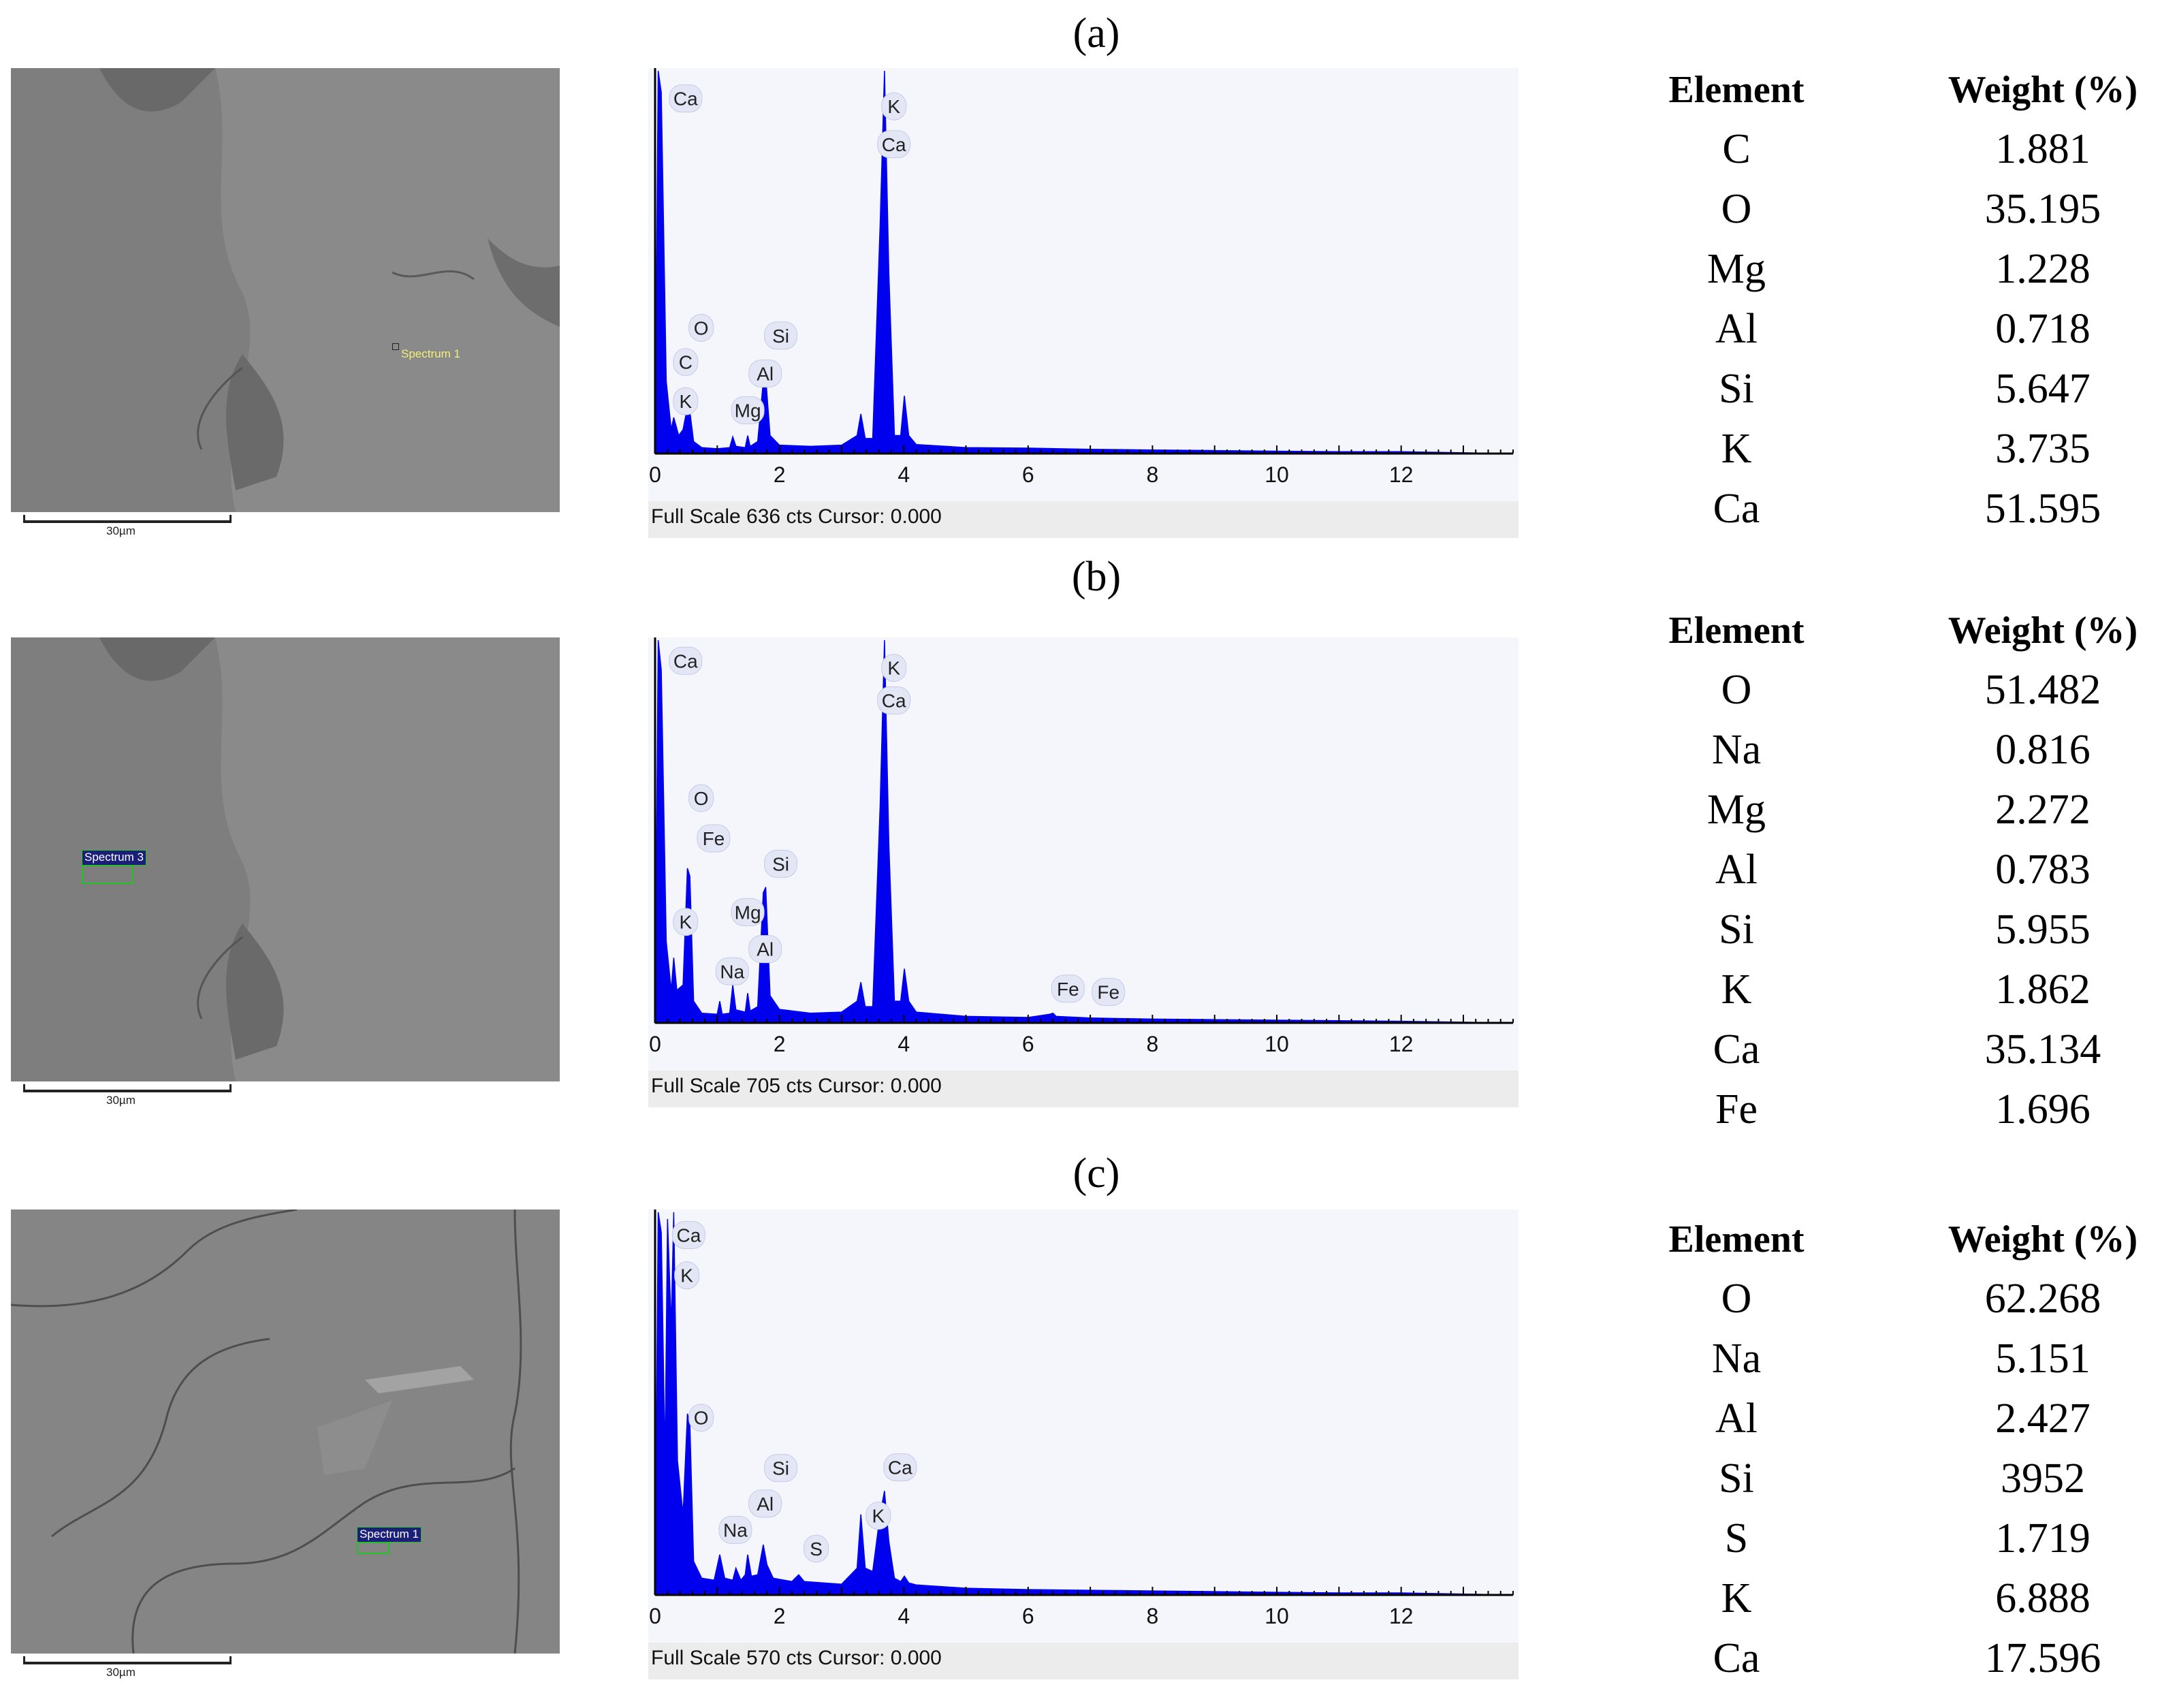  I want to click on peak-label-text: C, so click(686, 363).